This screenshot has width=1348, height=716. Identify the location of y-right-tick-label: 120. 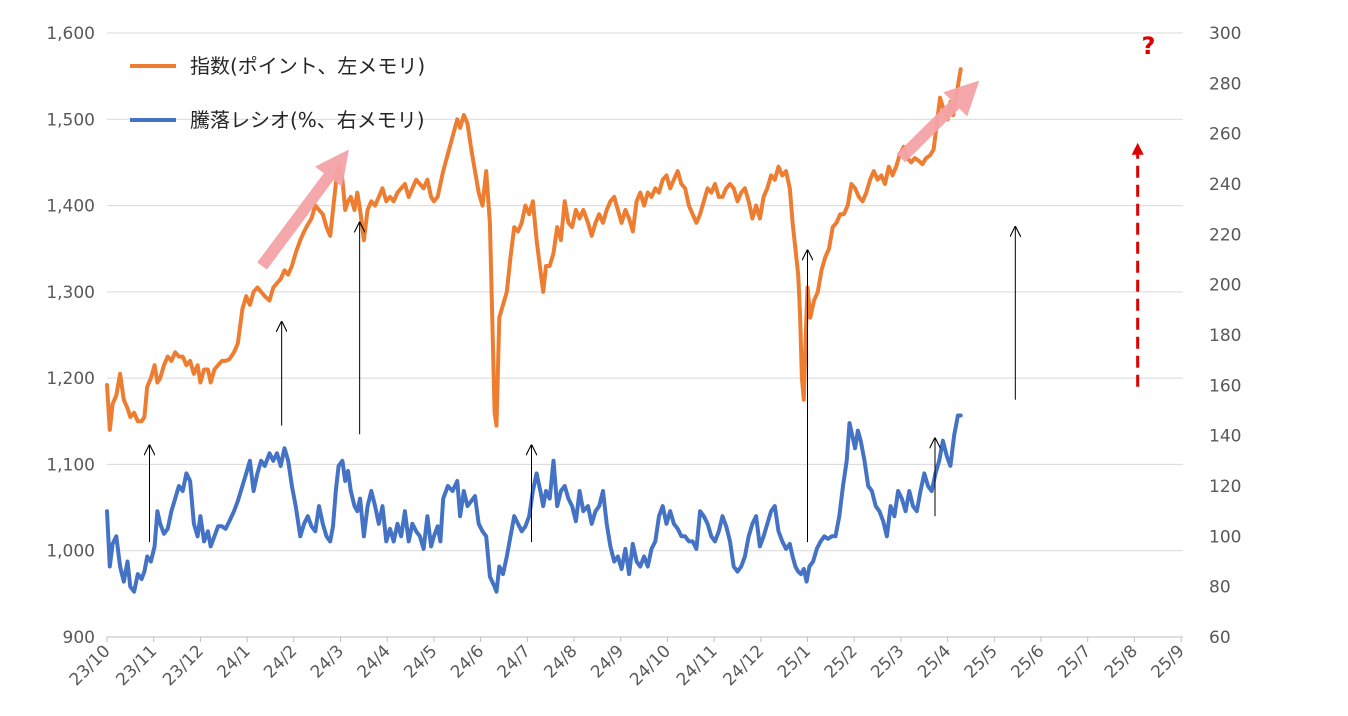
(1225, 487).